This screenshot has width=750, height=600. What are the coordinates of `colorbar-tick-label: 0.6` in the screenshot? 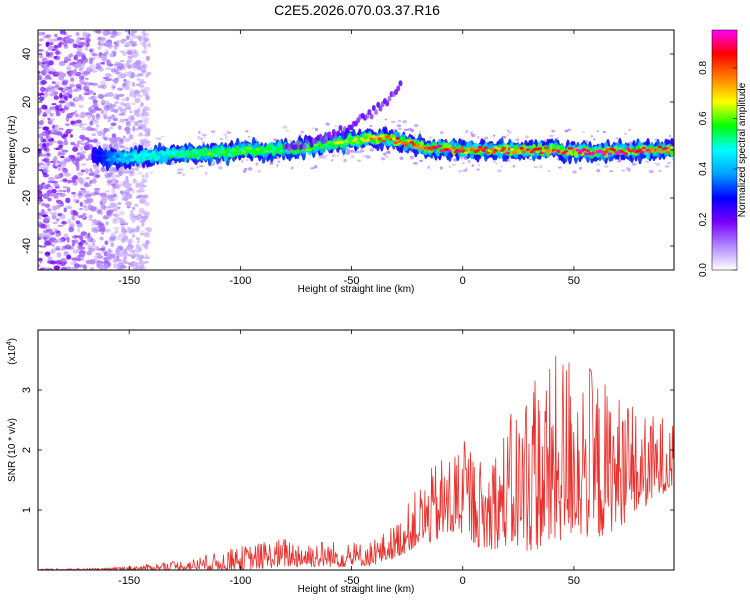 It's located at (703, 118).